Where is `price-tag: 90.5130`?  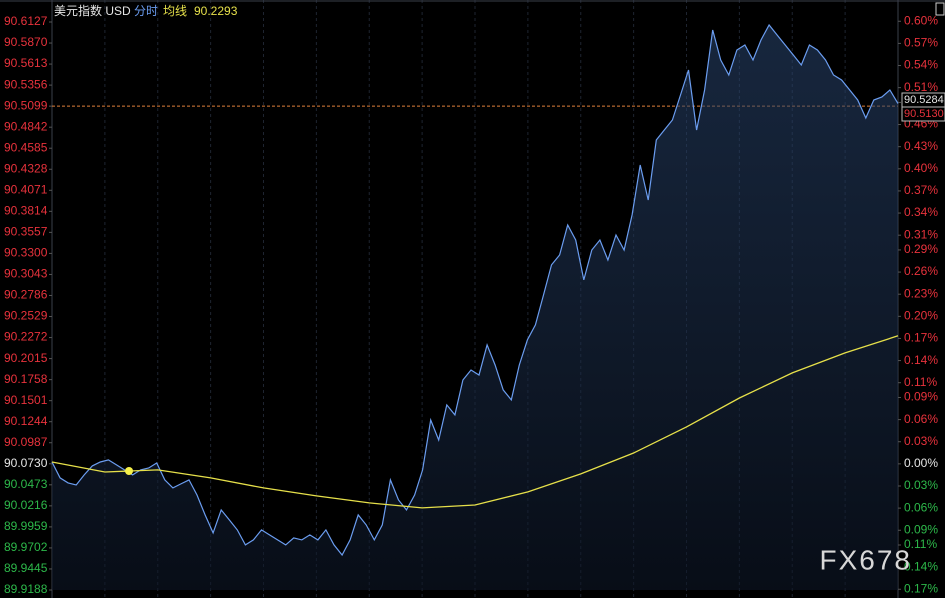 price-tag: 90.5130 is located at coordinates (924, 114).